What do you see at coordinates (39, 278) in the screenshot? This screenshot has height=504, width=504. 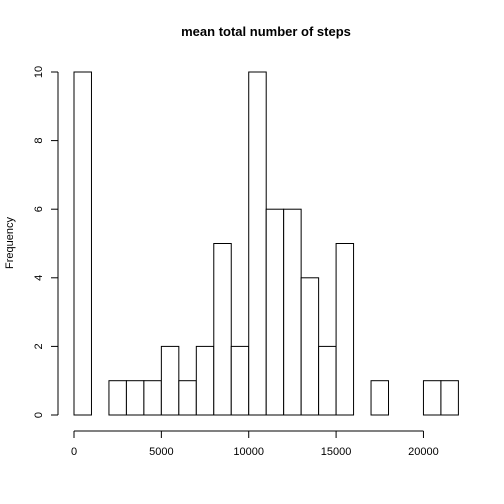 I see `y-tick-label: 4` at bounding box center [39, 278].